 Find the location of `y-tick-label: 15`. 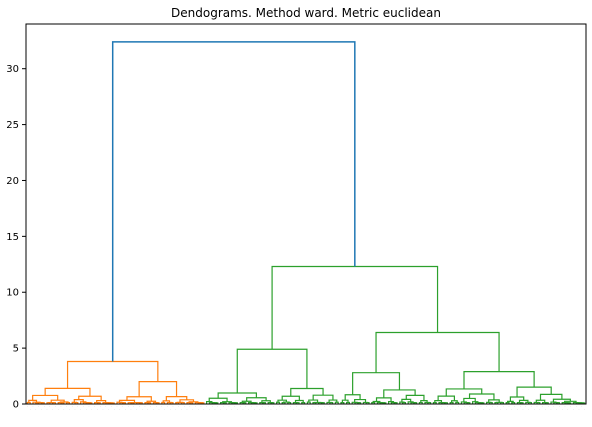

y-tick-label: 15 is located at coordinates (12, 237).